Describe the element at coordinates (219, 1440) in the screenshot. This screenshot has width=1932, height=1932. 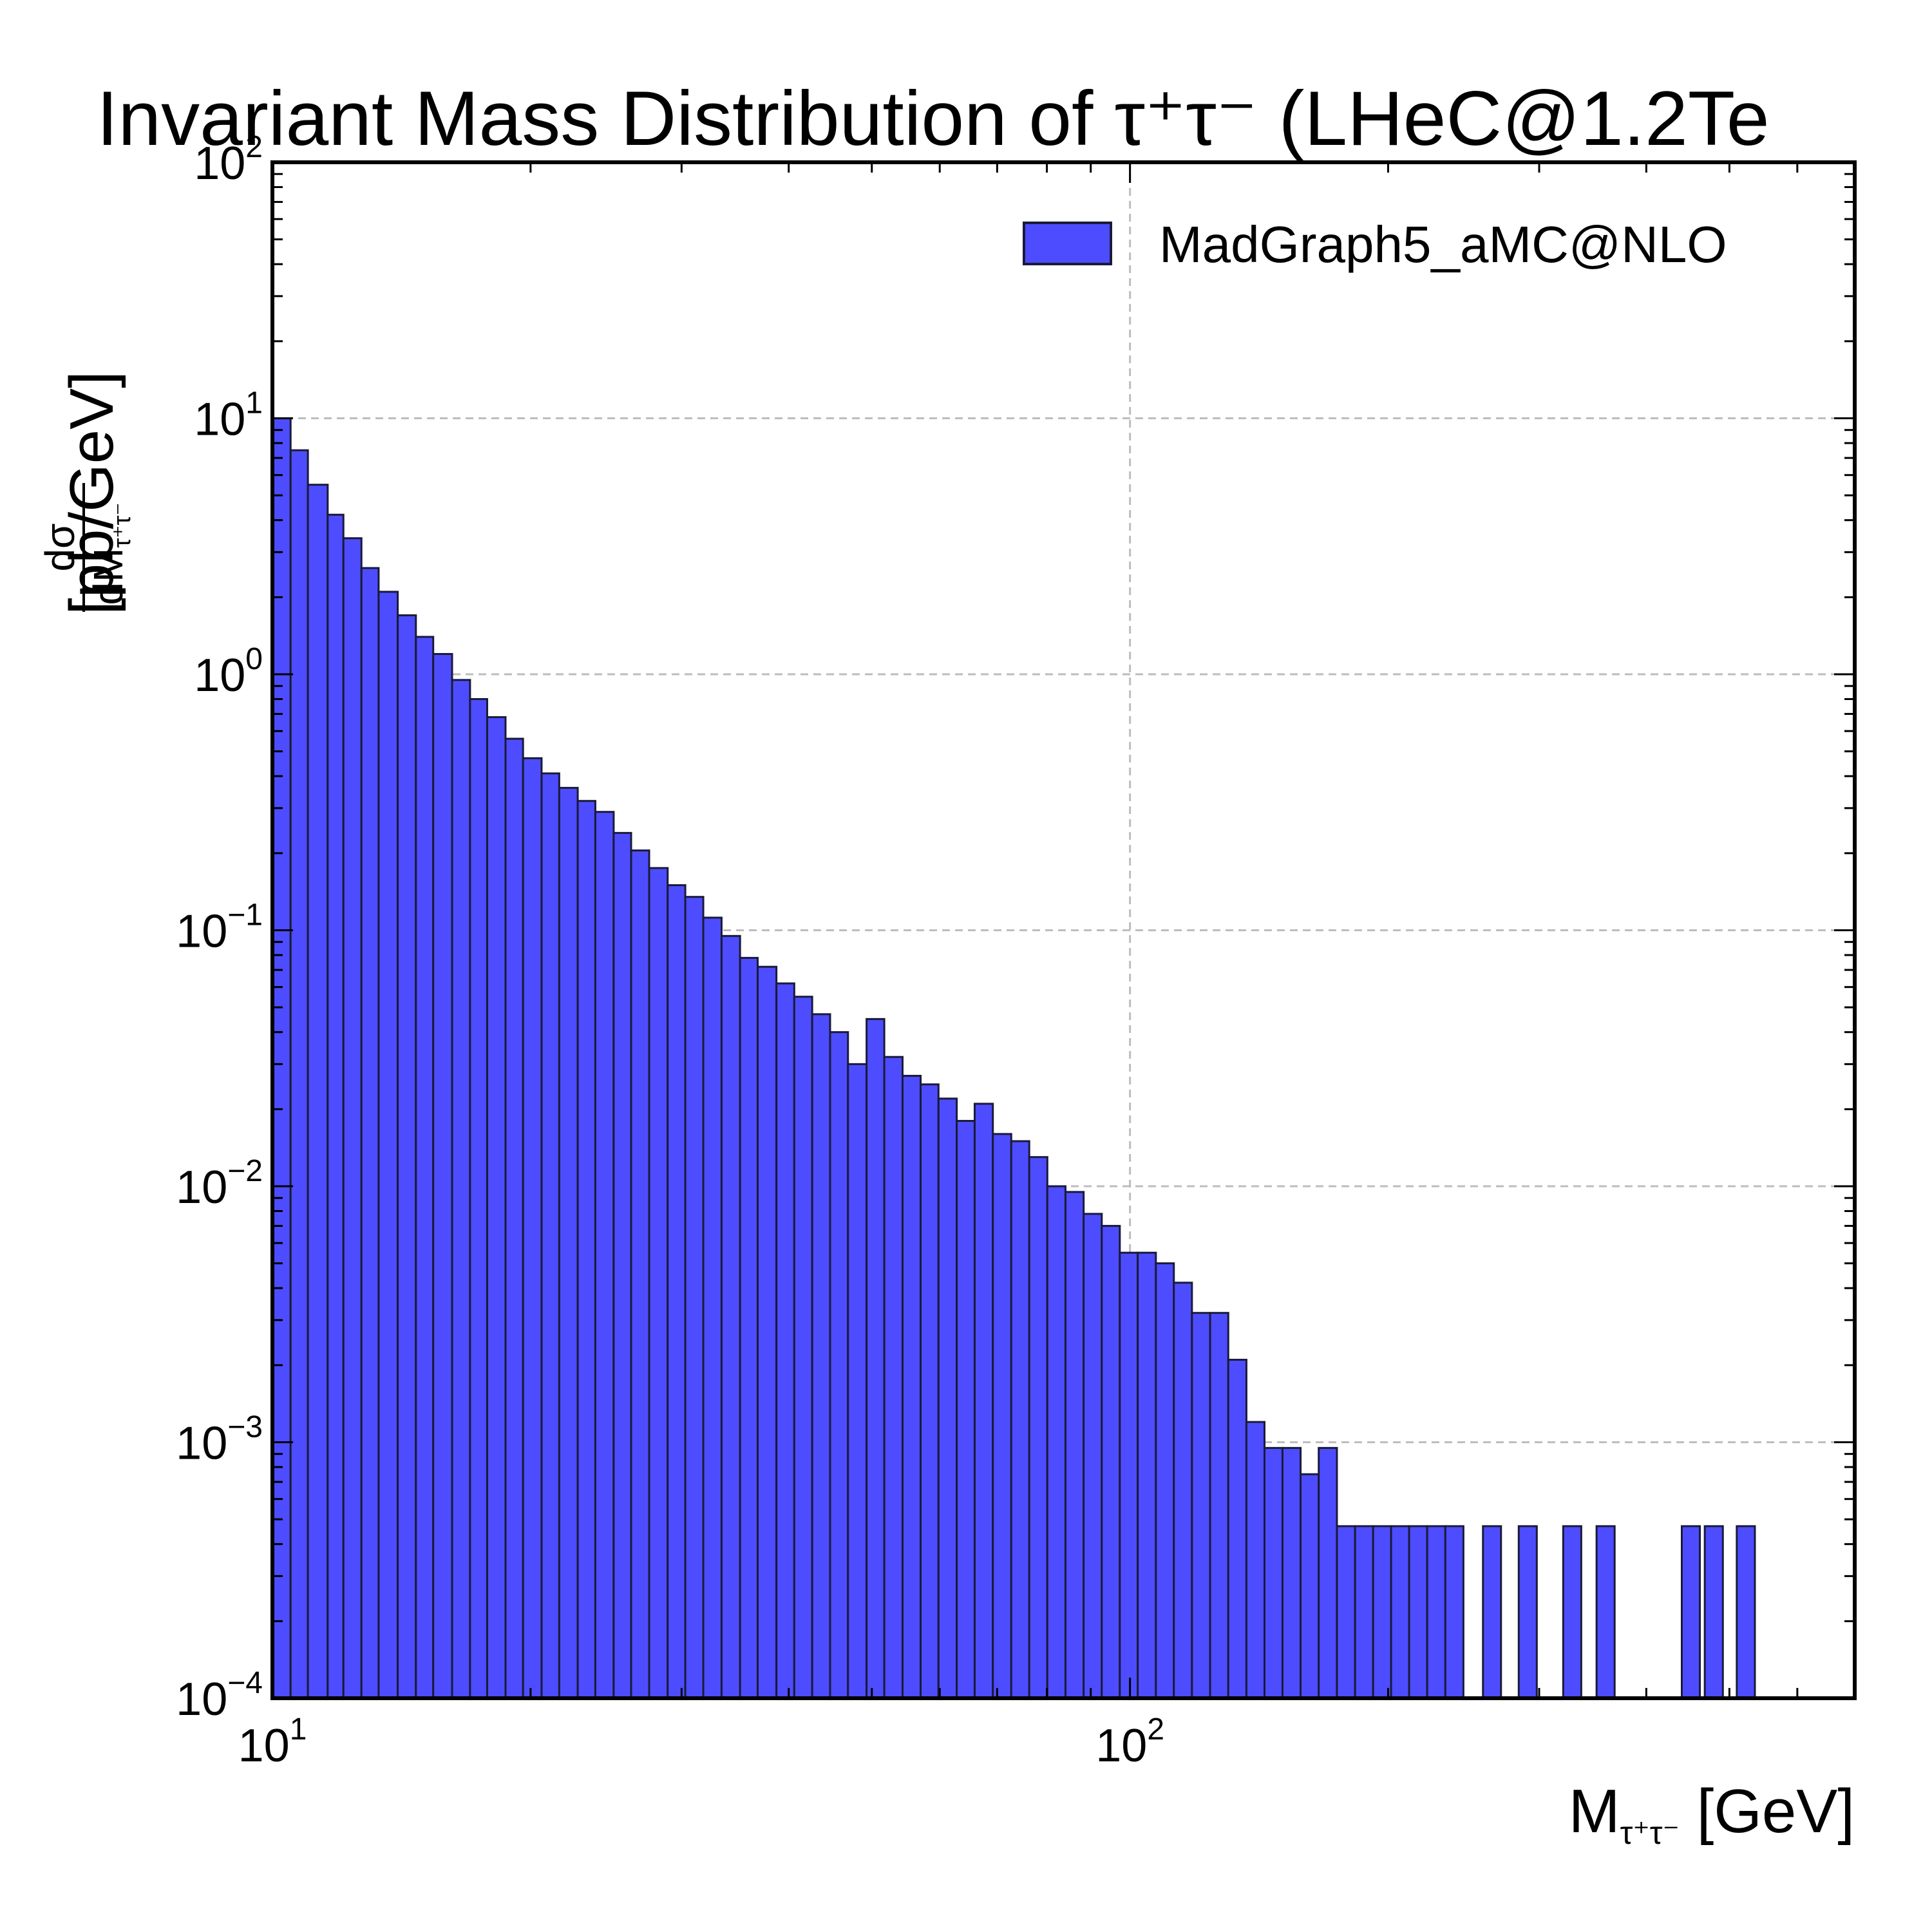
I see `y-tick-label: 10⁻³` at that location.